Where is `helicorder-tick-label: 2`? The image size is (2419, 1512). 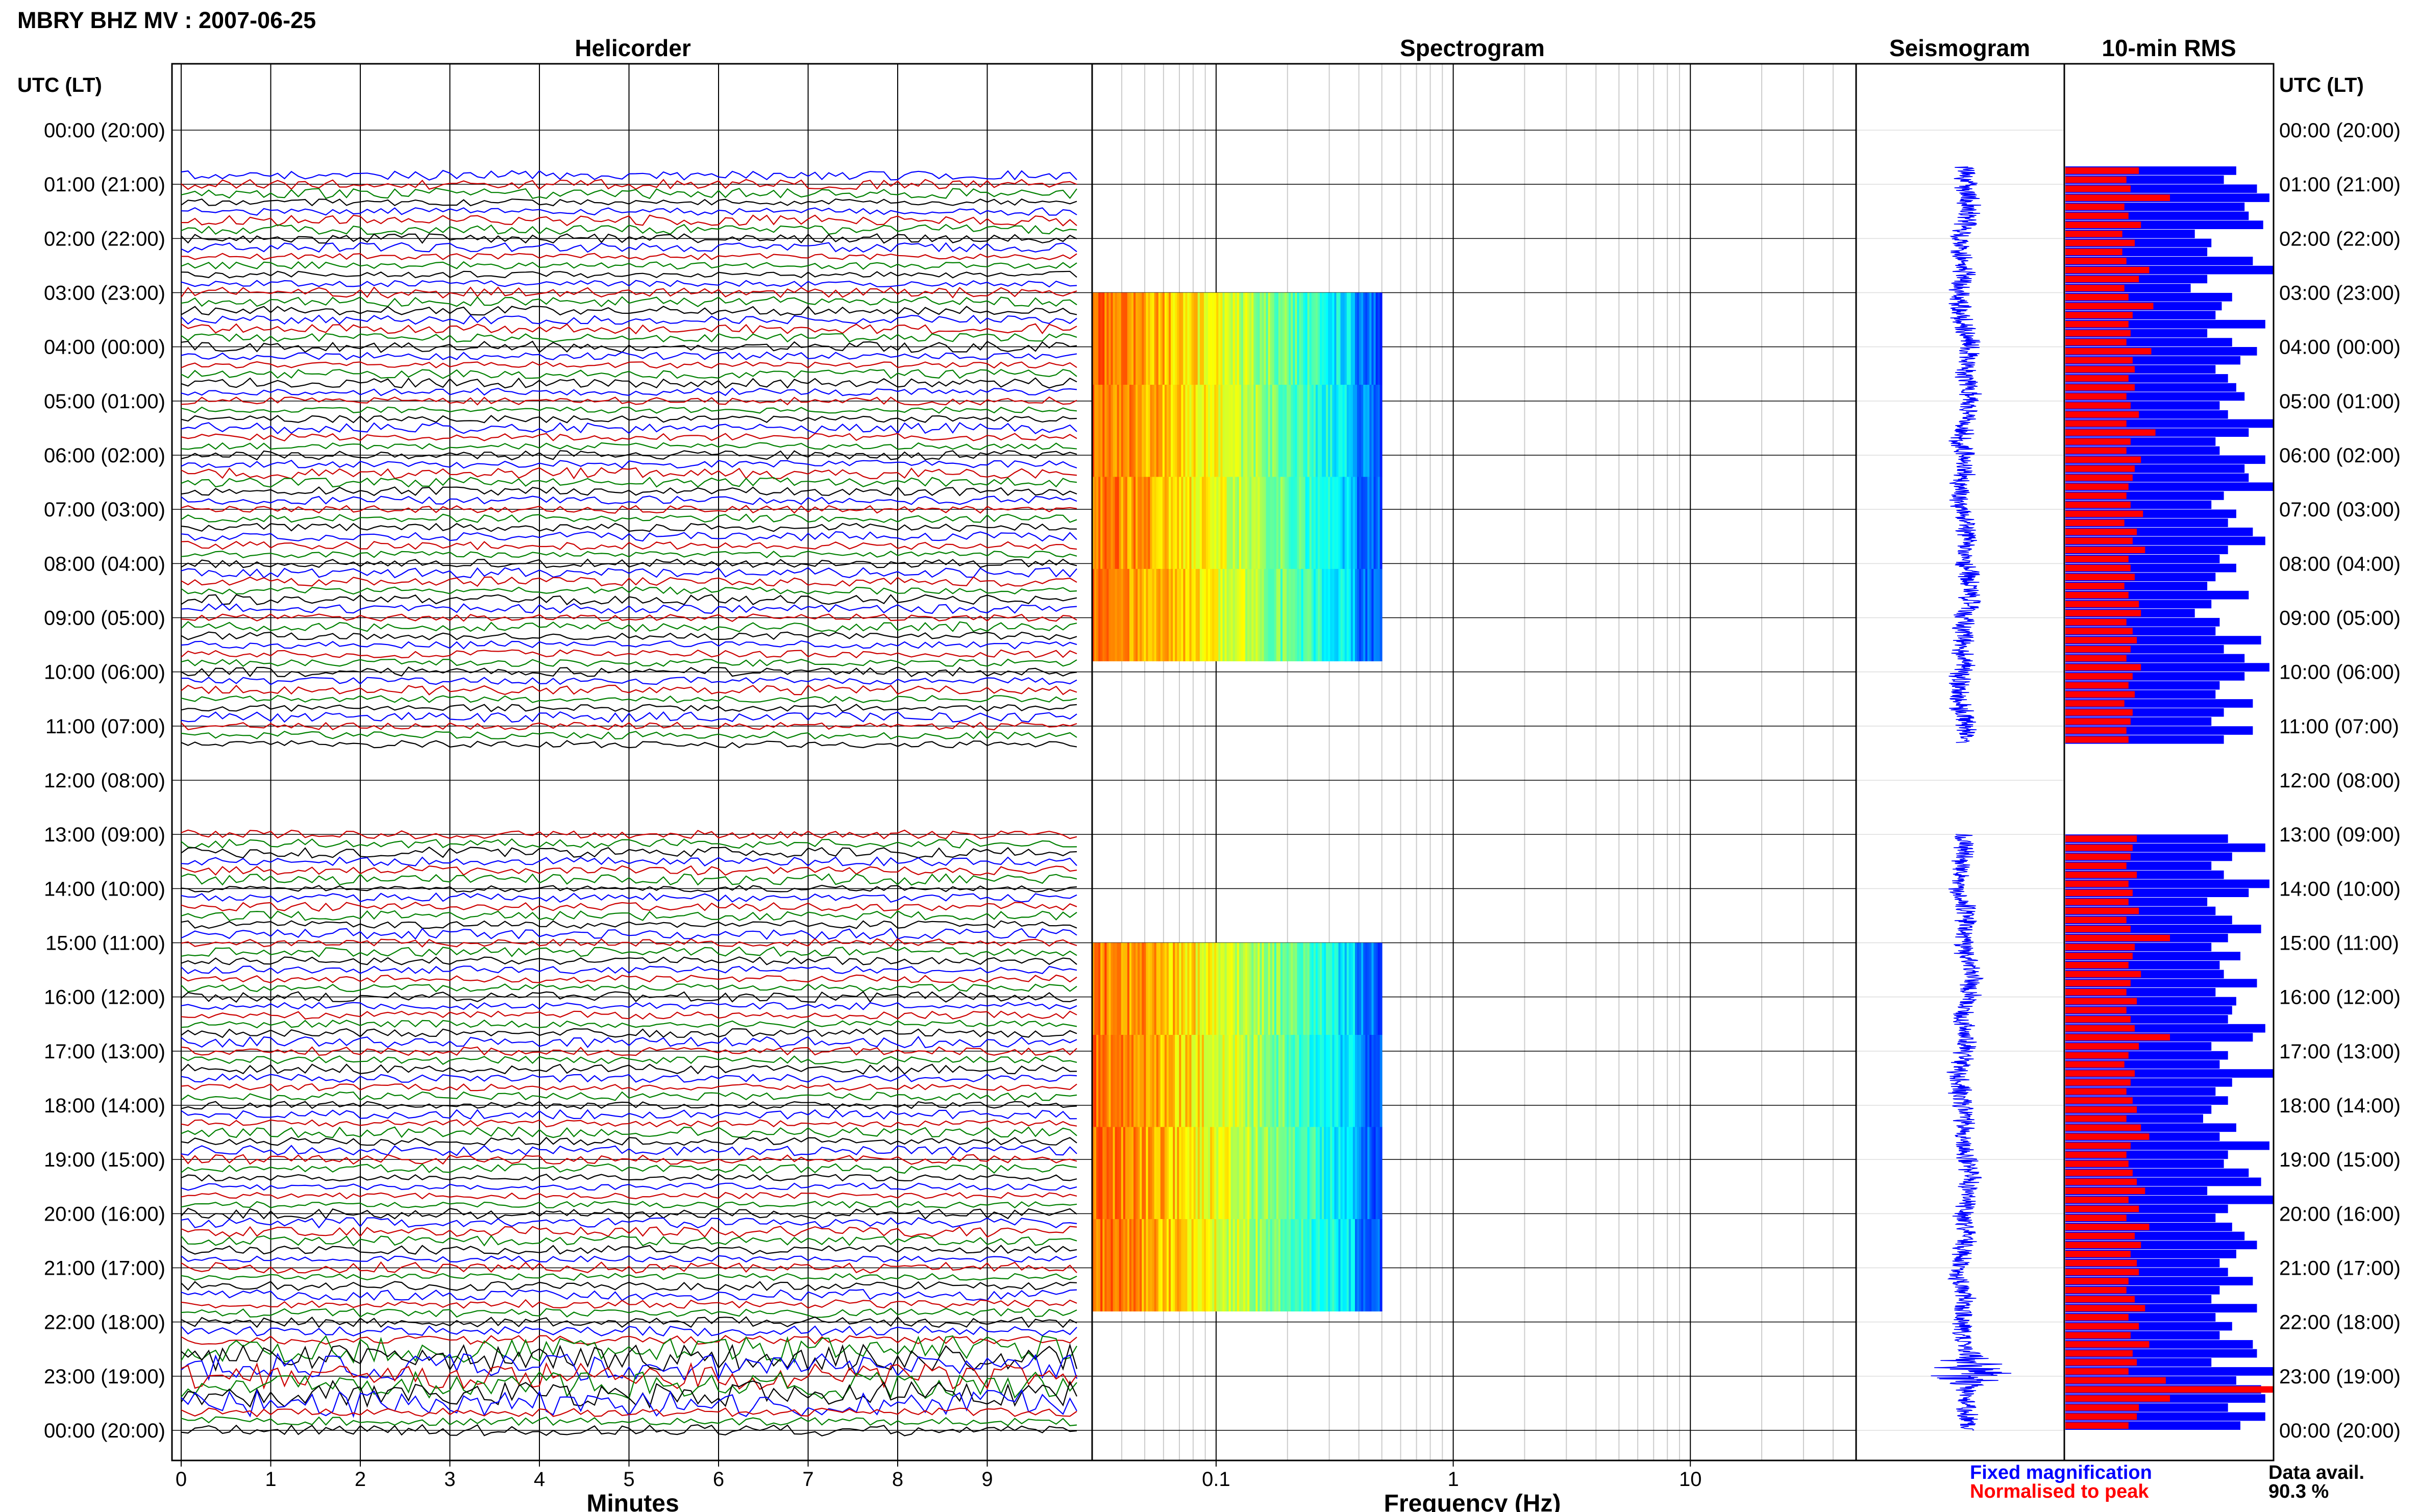 helicorder-tick-label: 2 is located at coordinates (360, 1479).